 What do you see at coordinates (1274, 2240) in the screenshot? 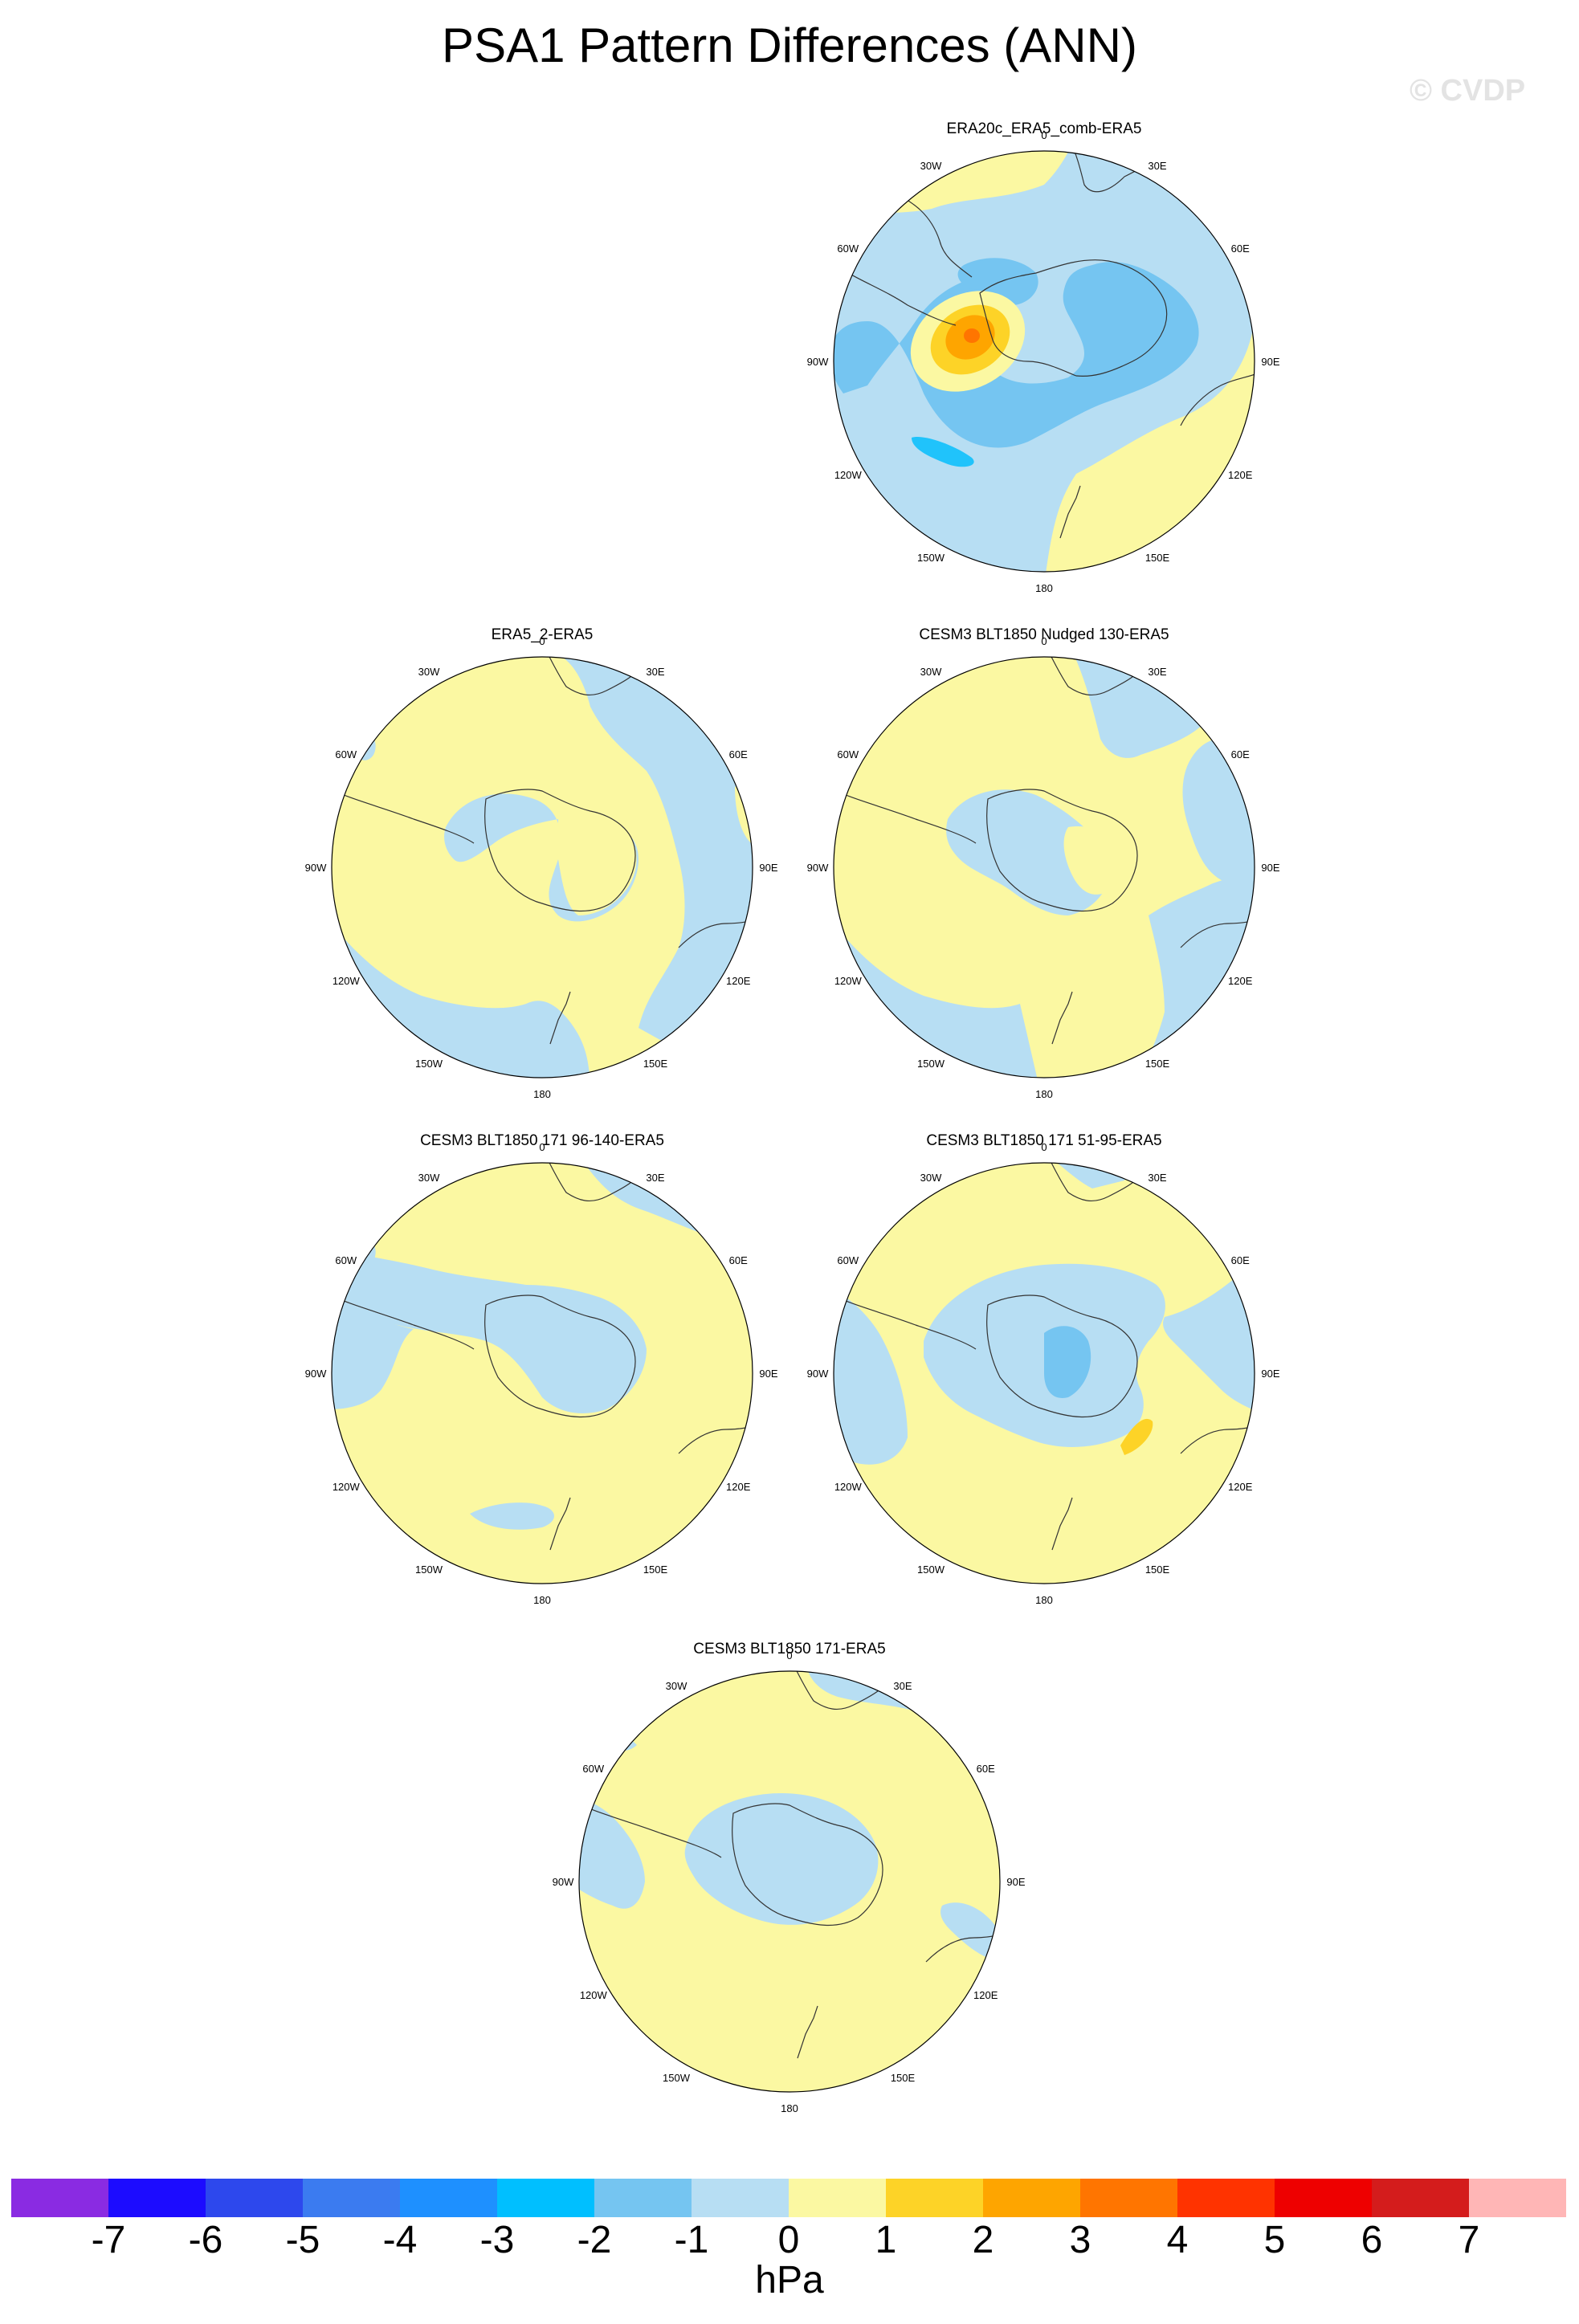
I see `colorbar-tick: 5` at bounding box center [1274, 2240].